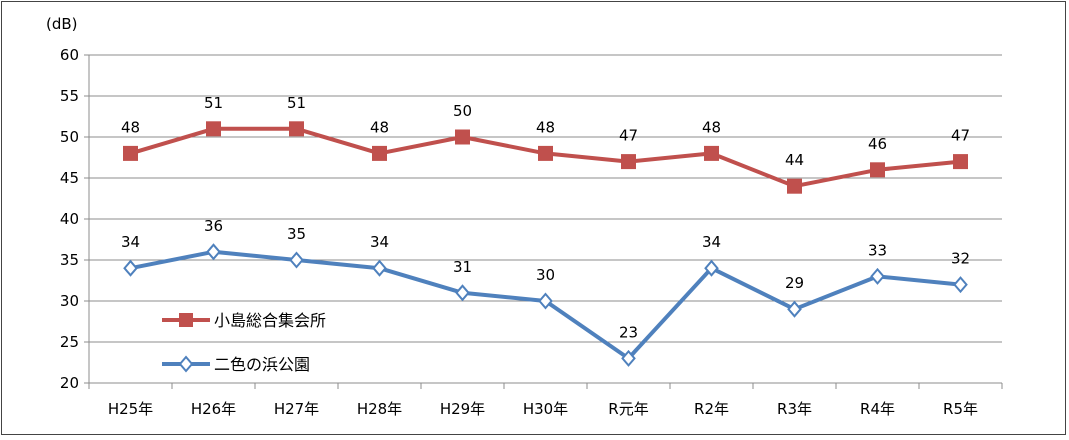 The image size is (1069, 440). What do you see at coordinates (69, 301) in the screenshot?
I see `y-tick-label: 30` at bounding box center [69, 301].